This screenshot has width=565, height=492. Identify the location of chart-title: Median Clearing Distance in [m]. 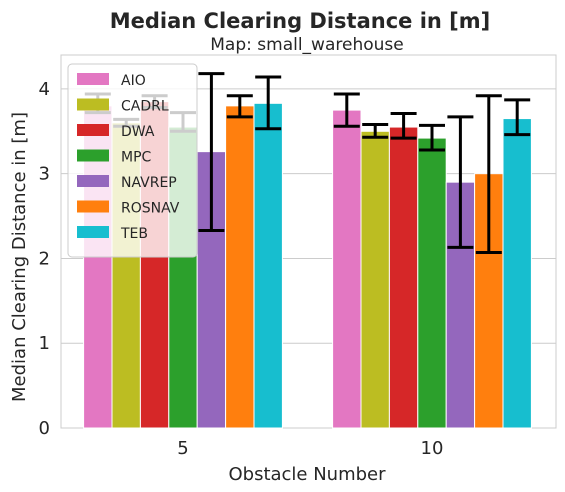
(300, 21).